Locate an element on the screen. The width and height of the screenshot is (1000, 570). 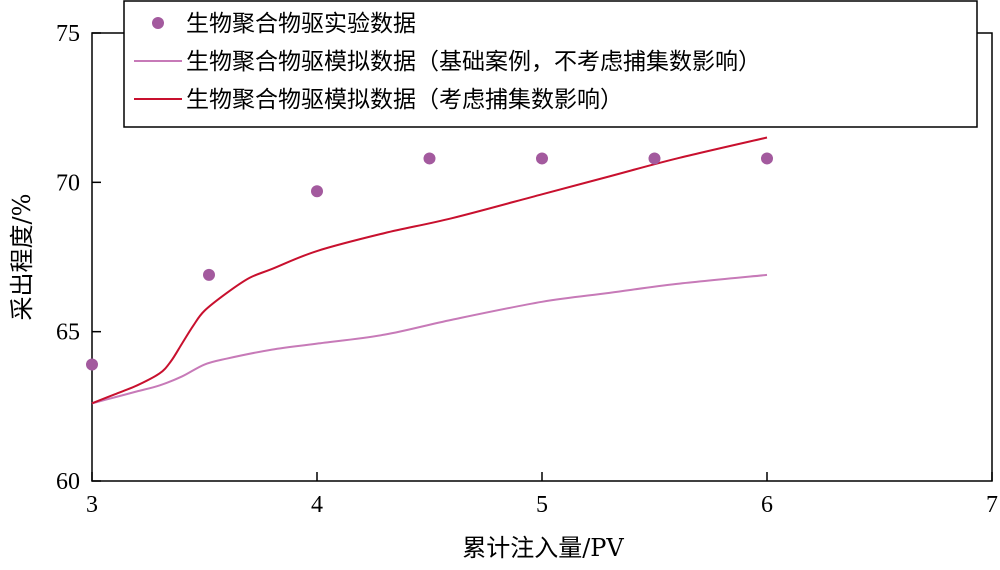
x-tick-label: 6 is located at coordinates (767, 505).